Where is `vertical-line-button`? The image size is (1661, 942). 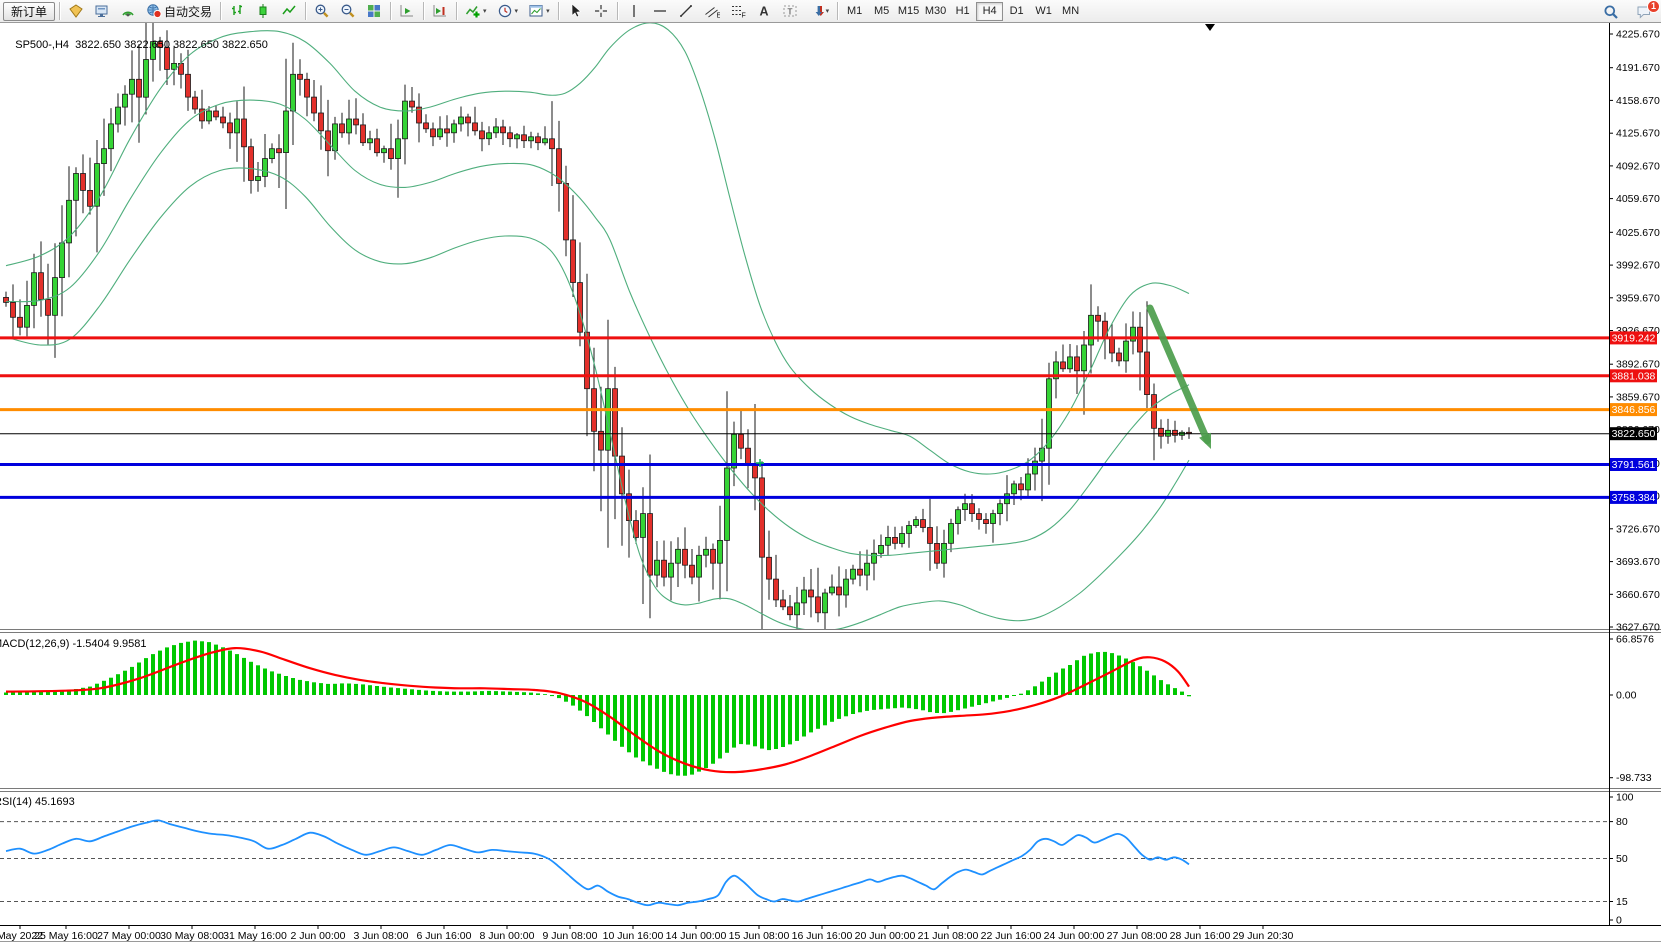 vertical-line-button is located at coordinates (634, 11).